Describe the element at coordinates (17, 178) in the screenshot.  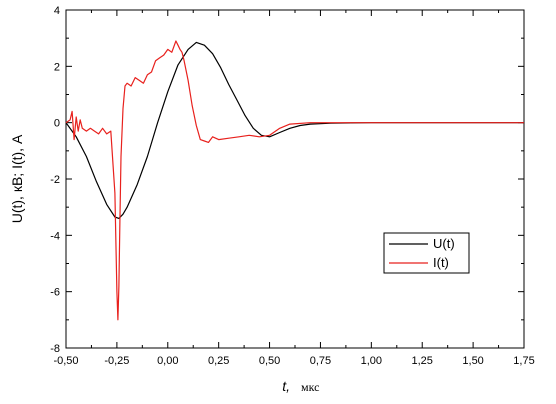
I see `y-axis-label: U(t), кВ; I(t), А` at that location.